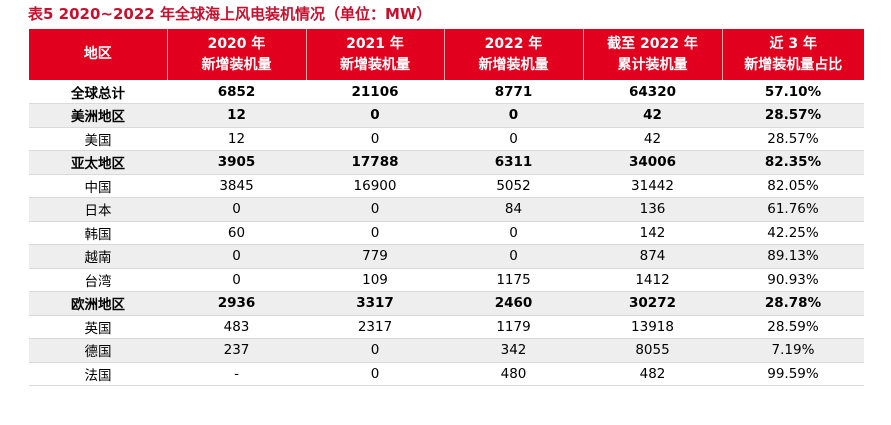  What do you see at coordinates (652, 350) in the screenshot?
I see `cumulative-cell: 8055` at bounding box center [652, 350].